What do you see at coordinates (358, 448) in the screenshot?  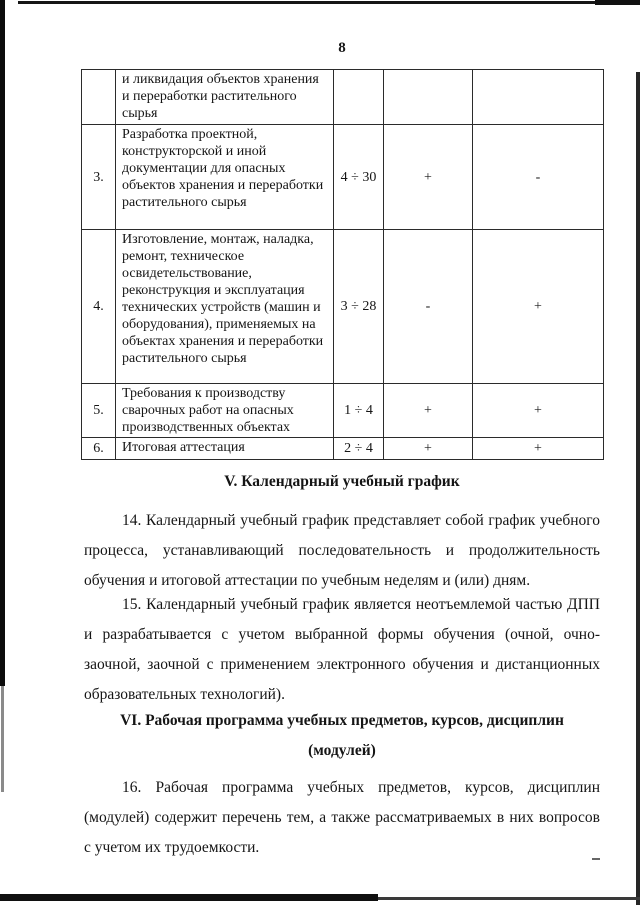 I see `hours-range-cell: 2 ÷ 4` at bounding box center [358, 448].